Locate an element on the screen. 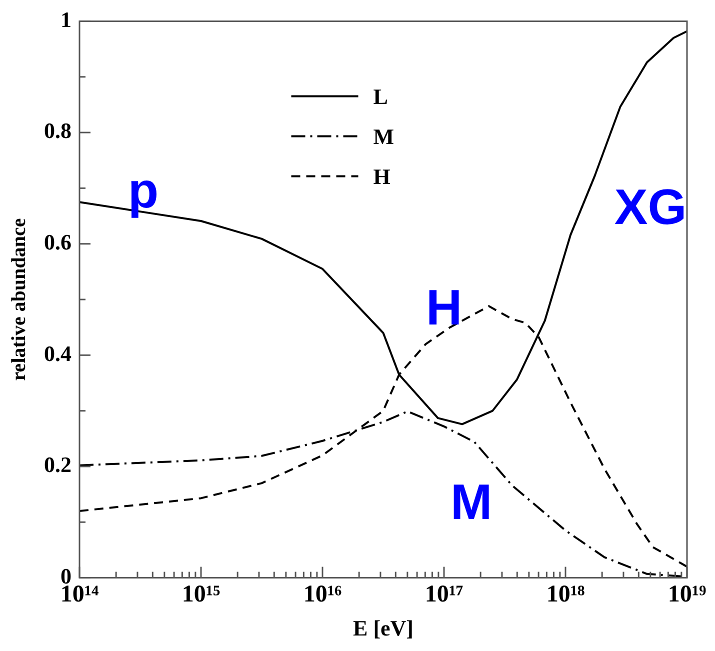 This screenshot has height=651, width=715. x-tick-label: 10¹⁵ is located at coordinates (201, 594).